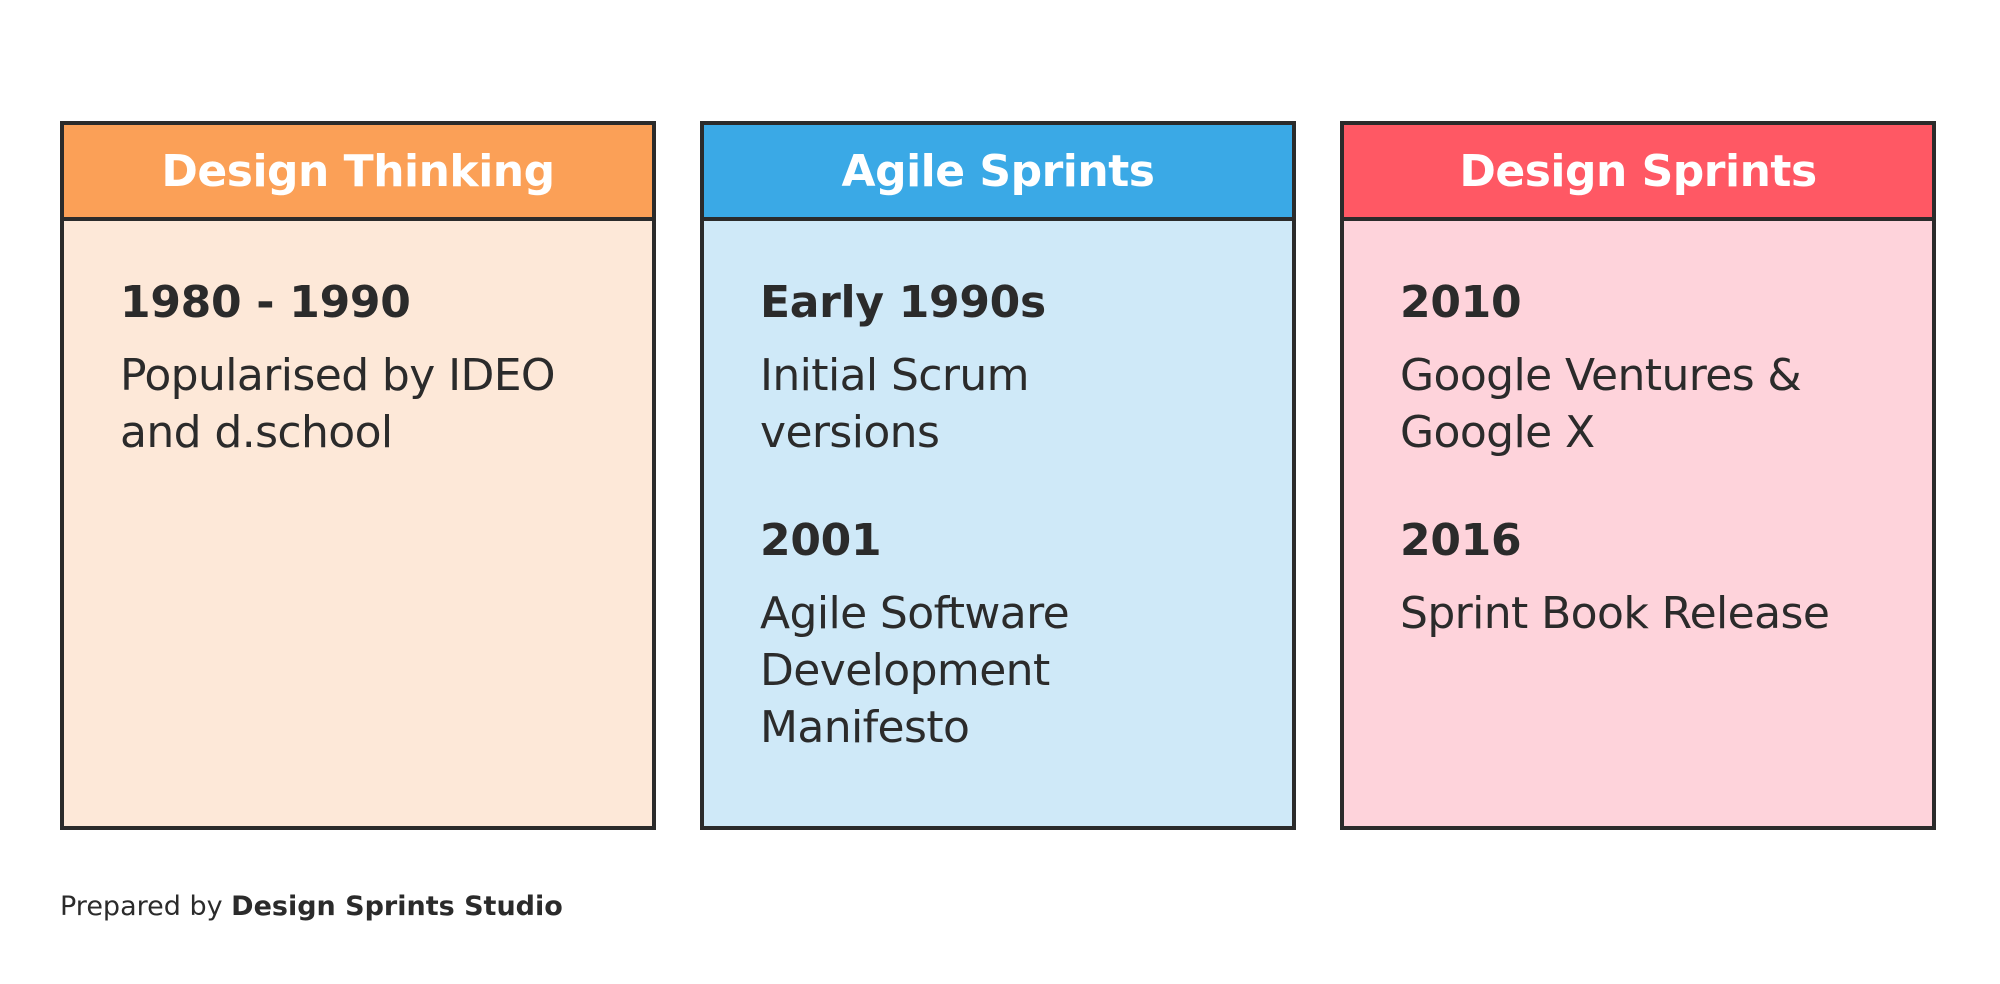  What do you see at coordinates (338, 404) in the screenshot?
I see `entry-text: Popularised by IDEO and d.school` at bounding box center [338, 404].